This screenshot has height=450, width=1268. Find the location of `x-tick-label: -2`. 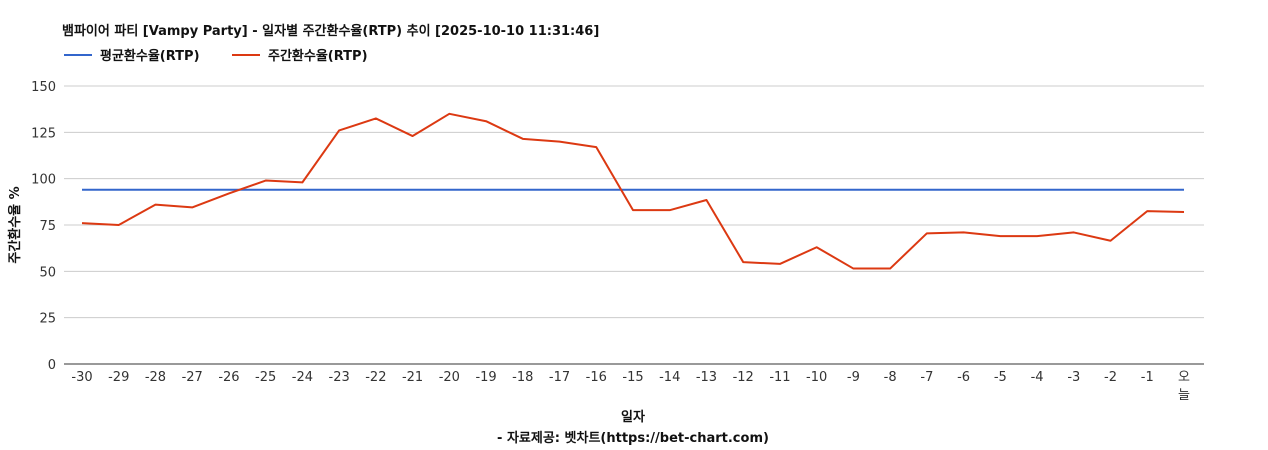

x-tick-label: -2 is located at coordinates (1110, 377).